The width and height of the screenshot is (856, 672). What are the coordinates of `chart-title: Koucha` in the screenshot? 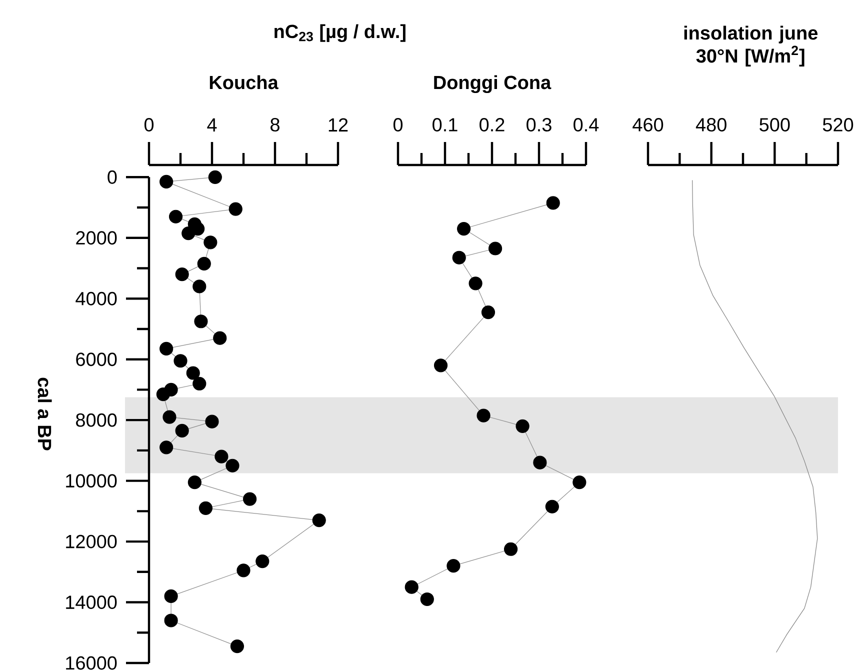 It's located at (244, 82).